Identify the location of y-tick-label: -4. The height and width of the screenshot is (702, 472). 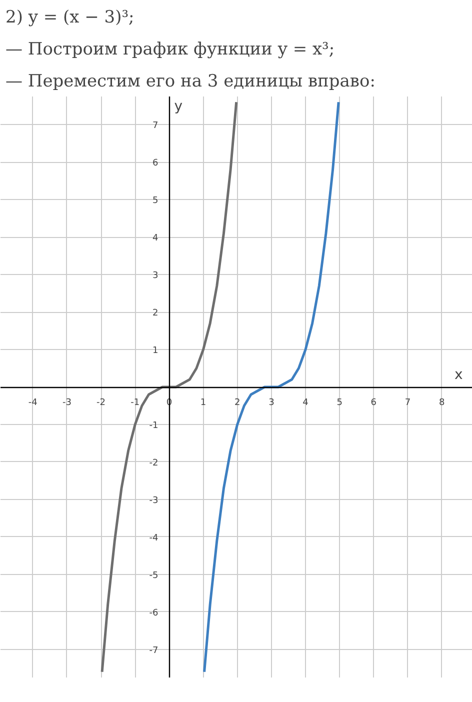
(153, 538).